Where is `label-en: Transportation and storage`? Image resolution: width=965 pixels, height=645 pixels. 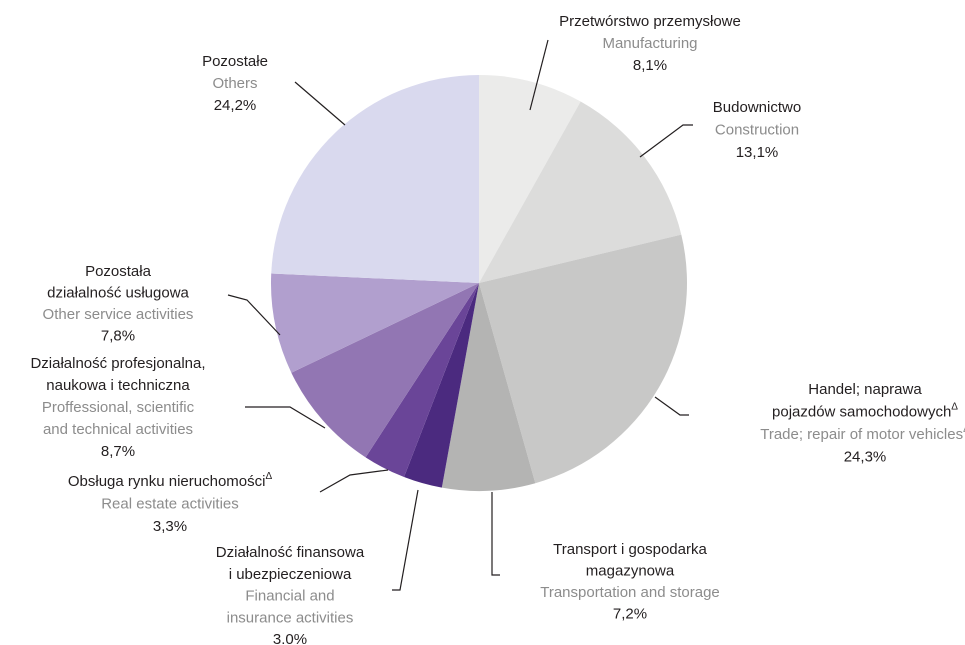 label-en: Transportation and storage is located at coordinates (630, 592).